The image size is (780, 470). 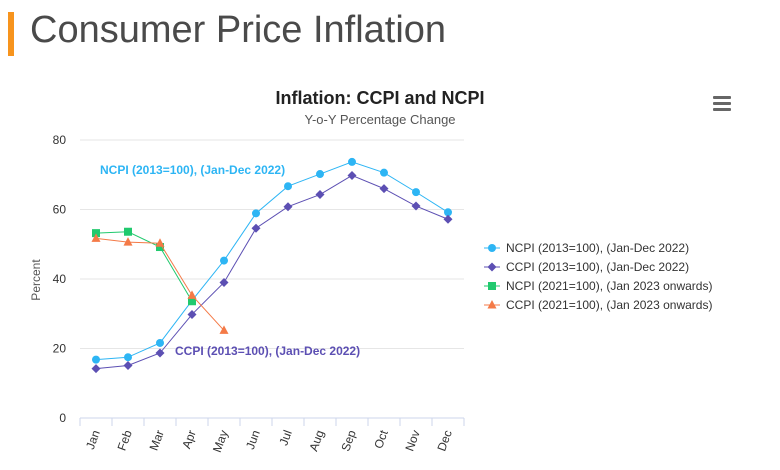 I want to click on x-tick-label: Jul, so click(x=285, y=437).